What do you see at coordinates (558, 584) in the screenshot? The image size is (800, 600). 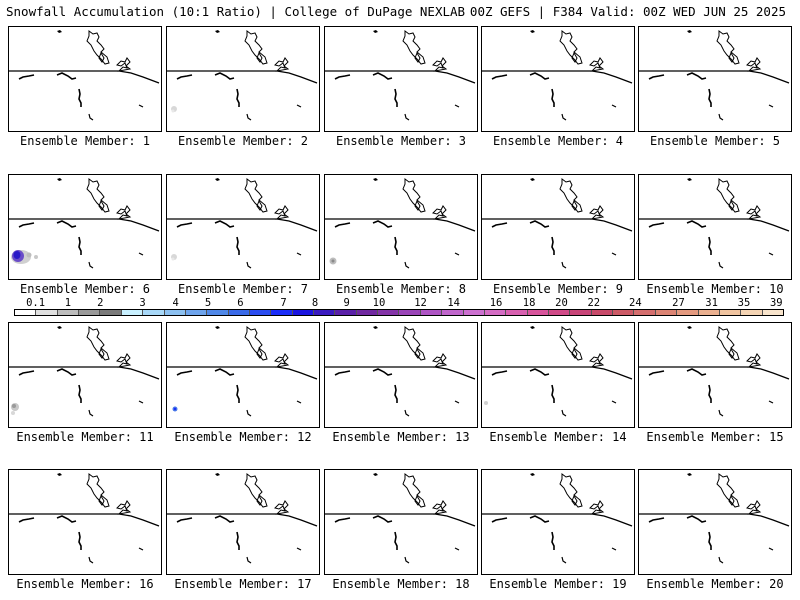 I see `ensemble-member-label: Ensemble Member: 19` at bounding box center [558, 584].